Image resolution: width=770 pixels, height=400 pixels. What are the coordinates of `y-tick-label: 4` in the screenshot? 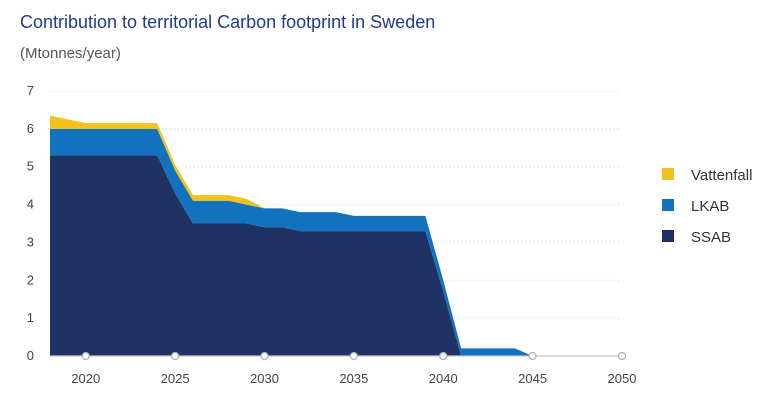 It's located at (30, 204).